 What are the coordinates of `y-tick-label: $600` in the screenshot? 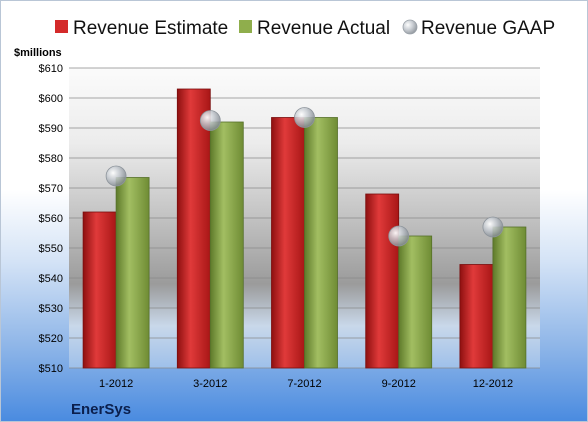 It's located at (51, 99).